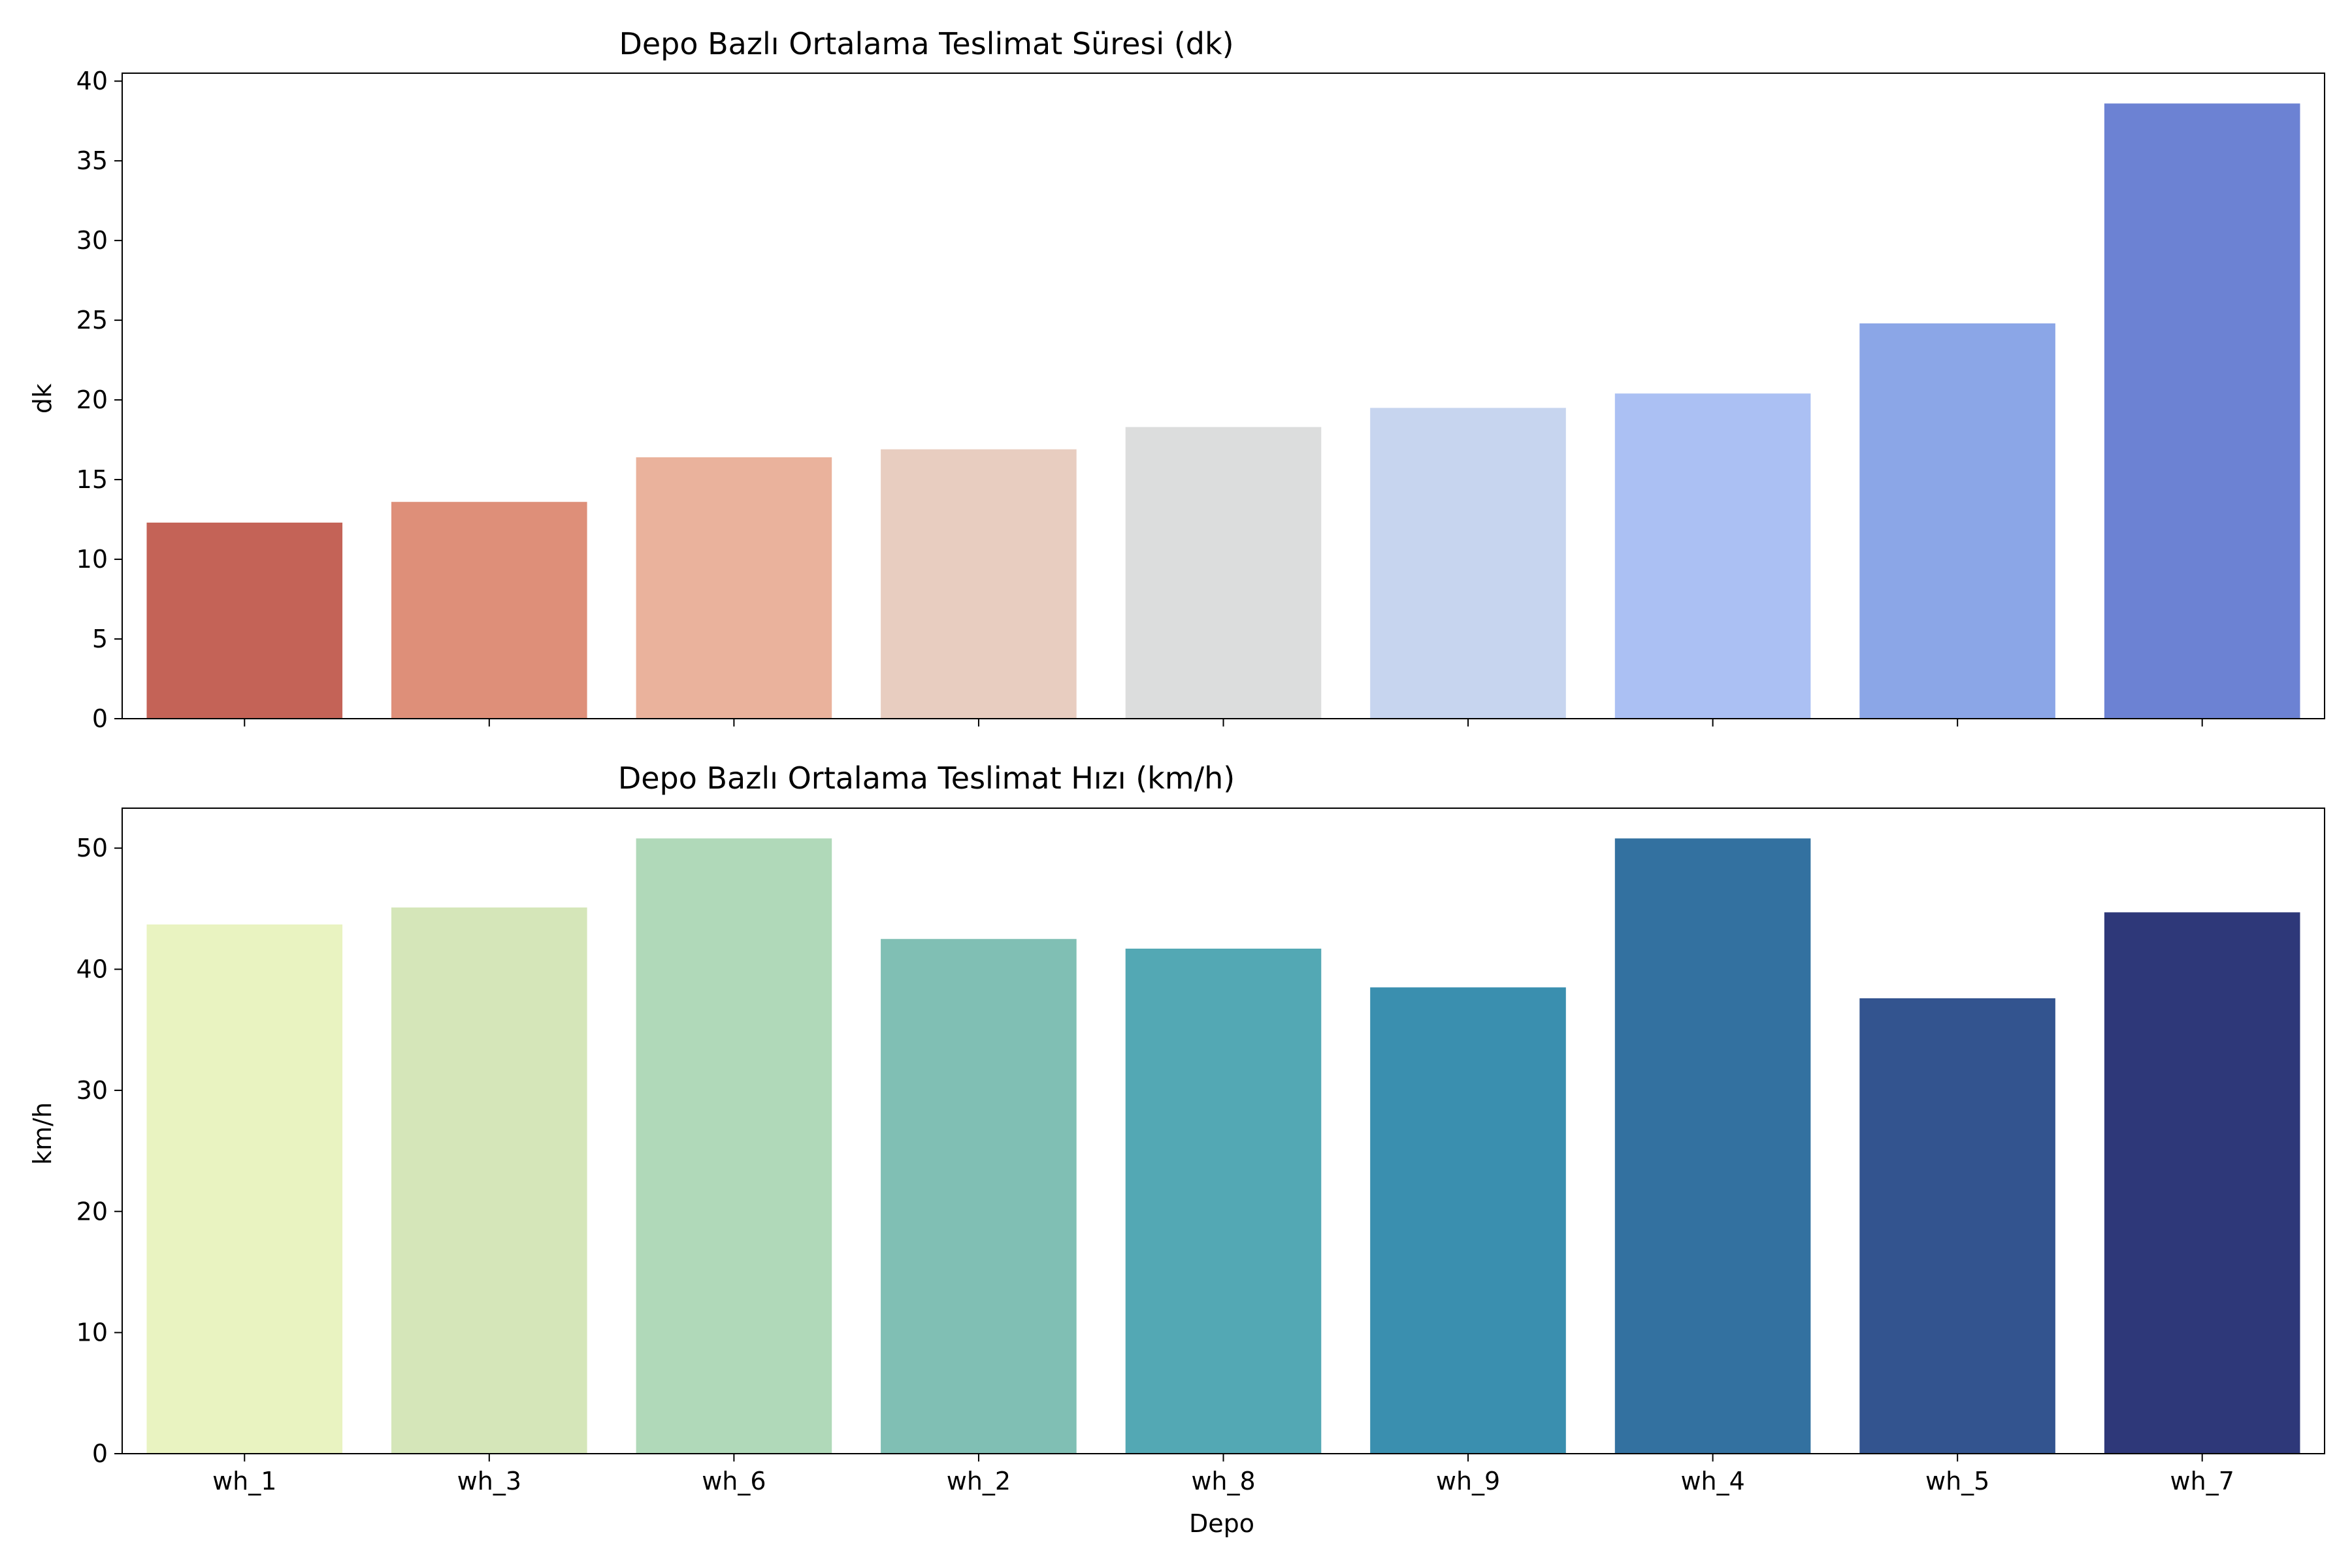 This screenshot has width=2352, height=1568. What do you see at coordinates (244, 1481) in the screenshot?
I see `x-tick-label: wh_1` at bounding box center [244, 1481].